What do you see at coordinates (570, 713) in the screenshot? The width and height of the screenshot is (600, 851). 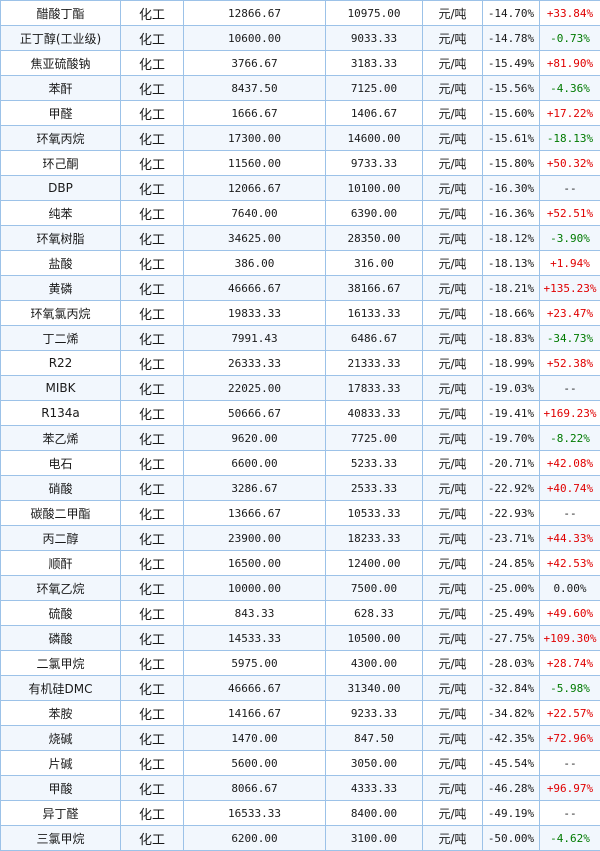 I see `yoy-cell: +22.57%` at bounding box center [570, 713].